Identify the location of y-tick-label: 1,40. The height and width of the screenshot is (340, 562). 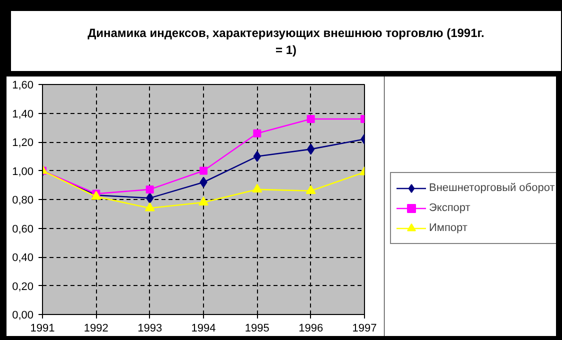
(23, 114).